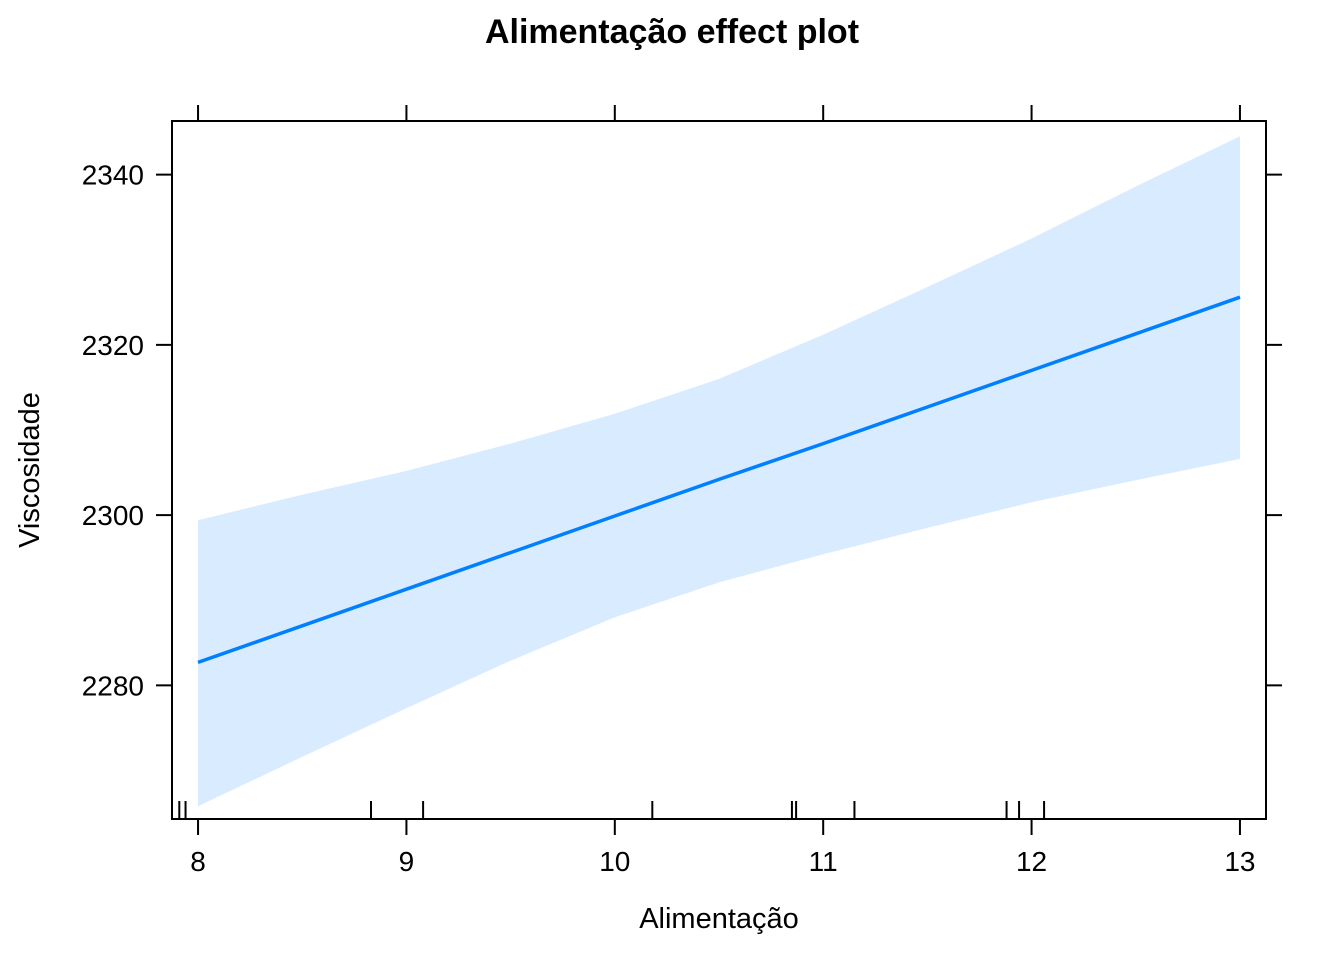 The height and width of the screenshot is (960, 1344). I want to click on x-tick-label: 10, so click(614, 861).